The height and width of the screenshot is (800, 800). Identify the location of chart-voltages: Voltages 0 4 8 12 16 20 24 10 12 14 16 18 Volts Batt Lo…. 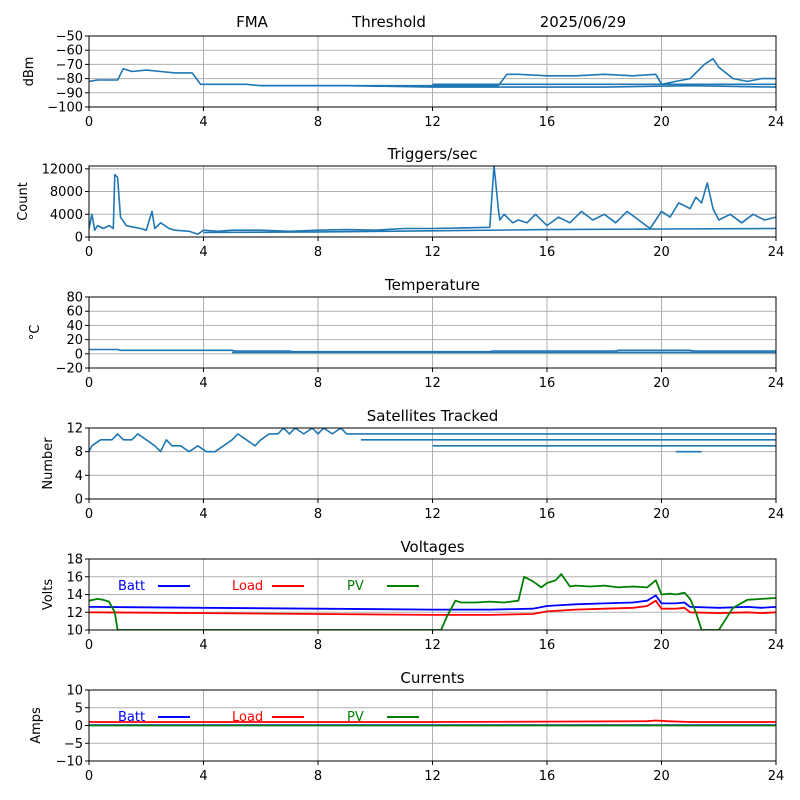
(412, 595).